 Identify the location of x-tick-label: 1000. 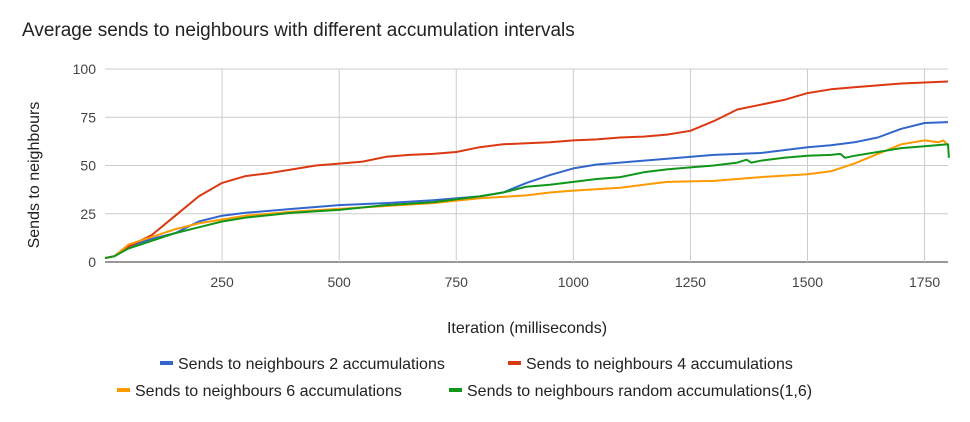
(573, 282).